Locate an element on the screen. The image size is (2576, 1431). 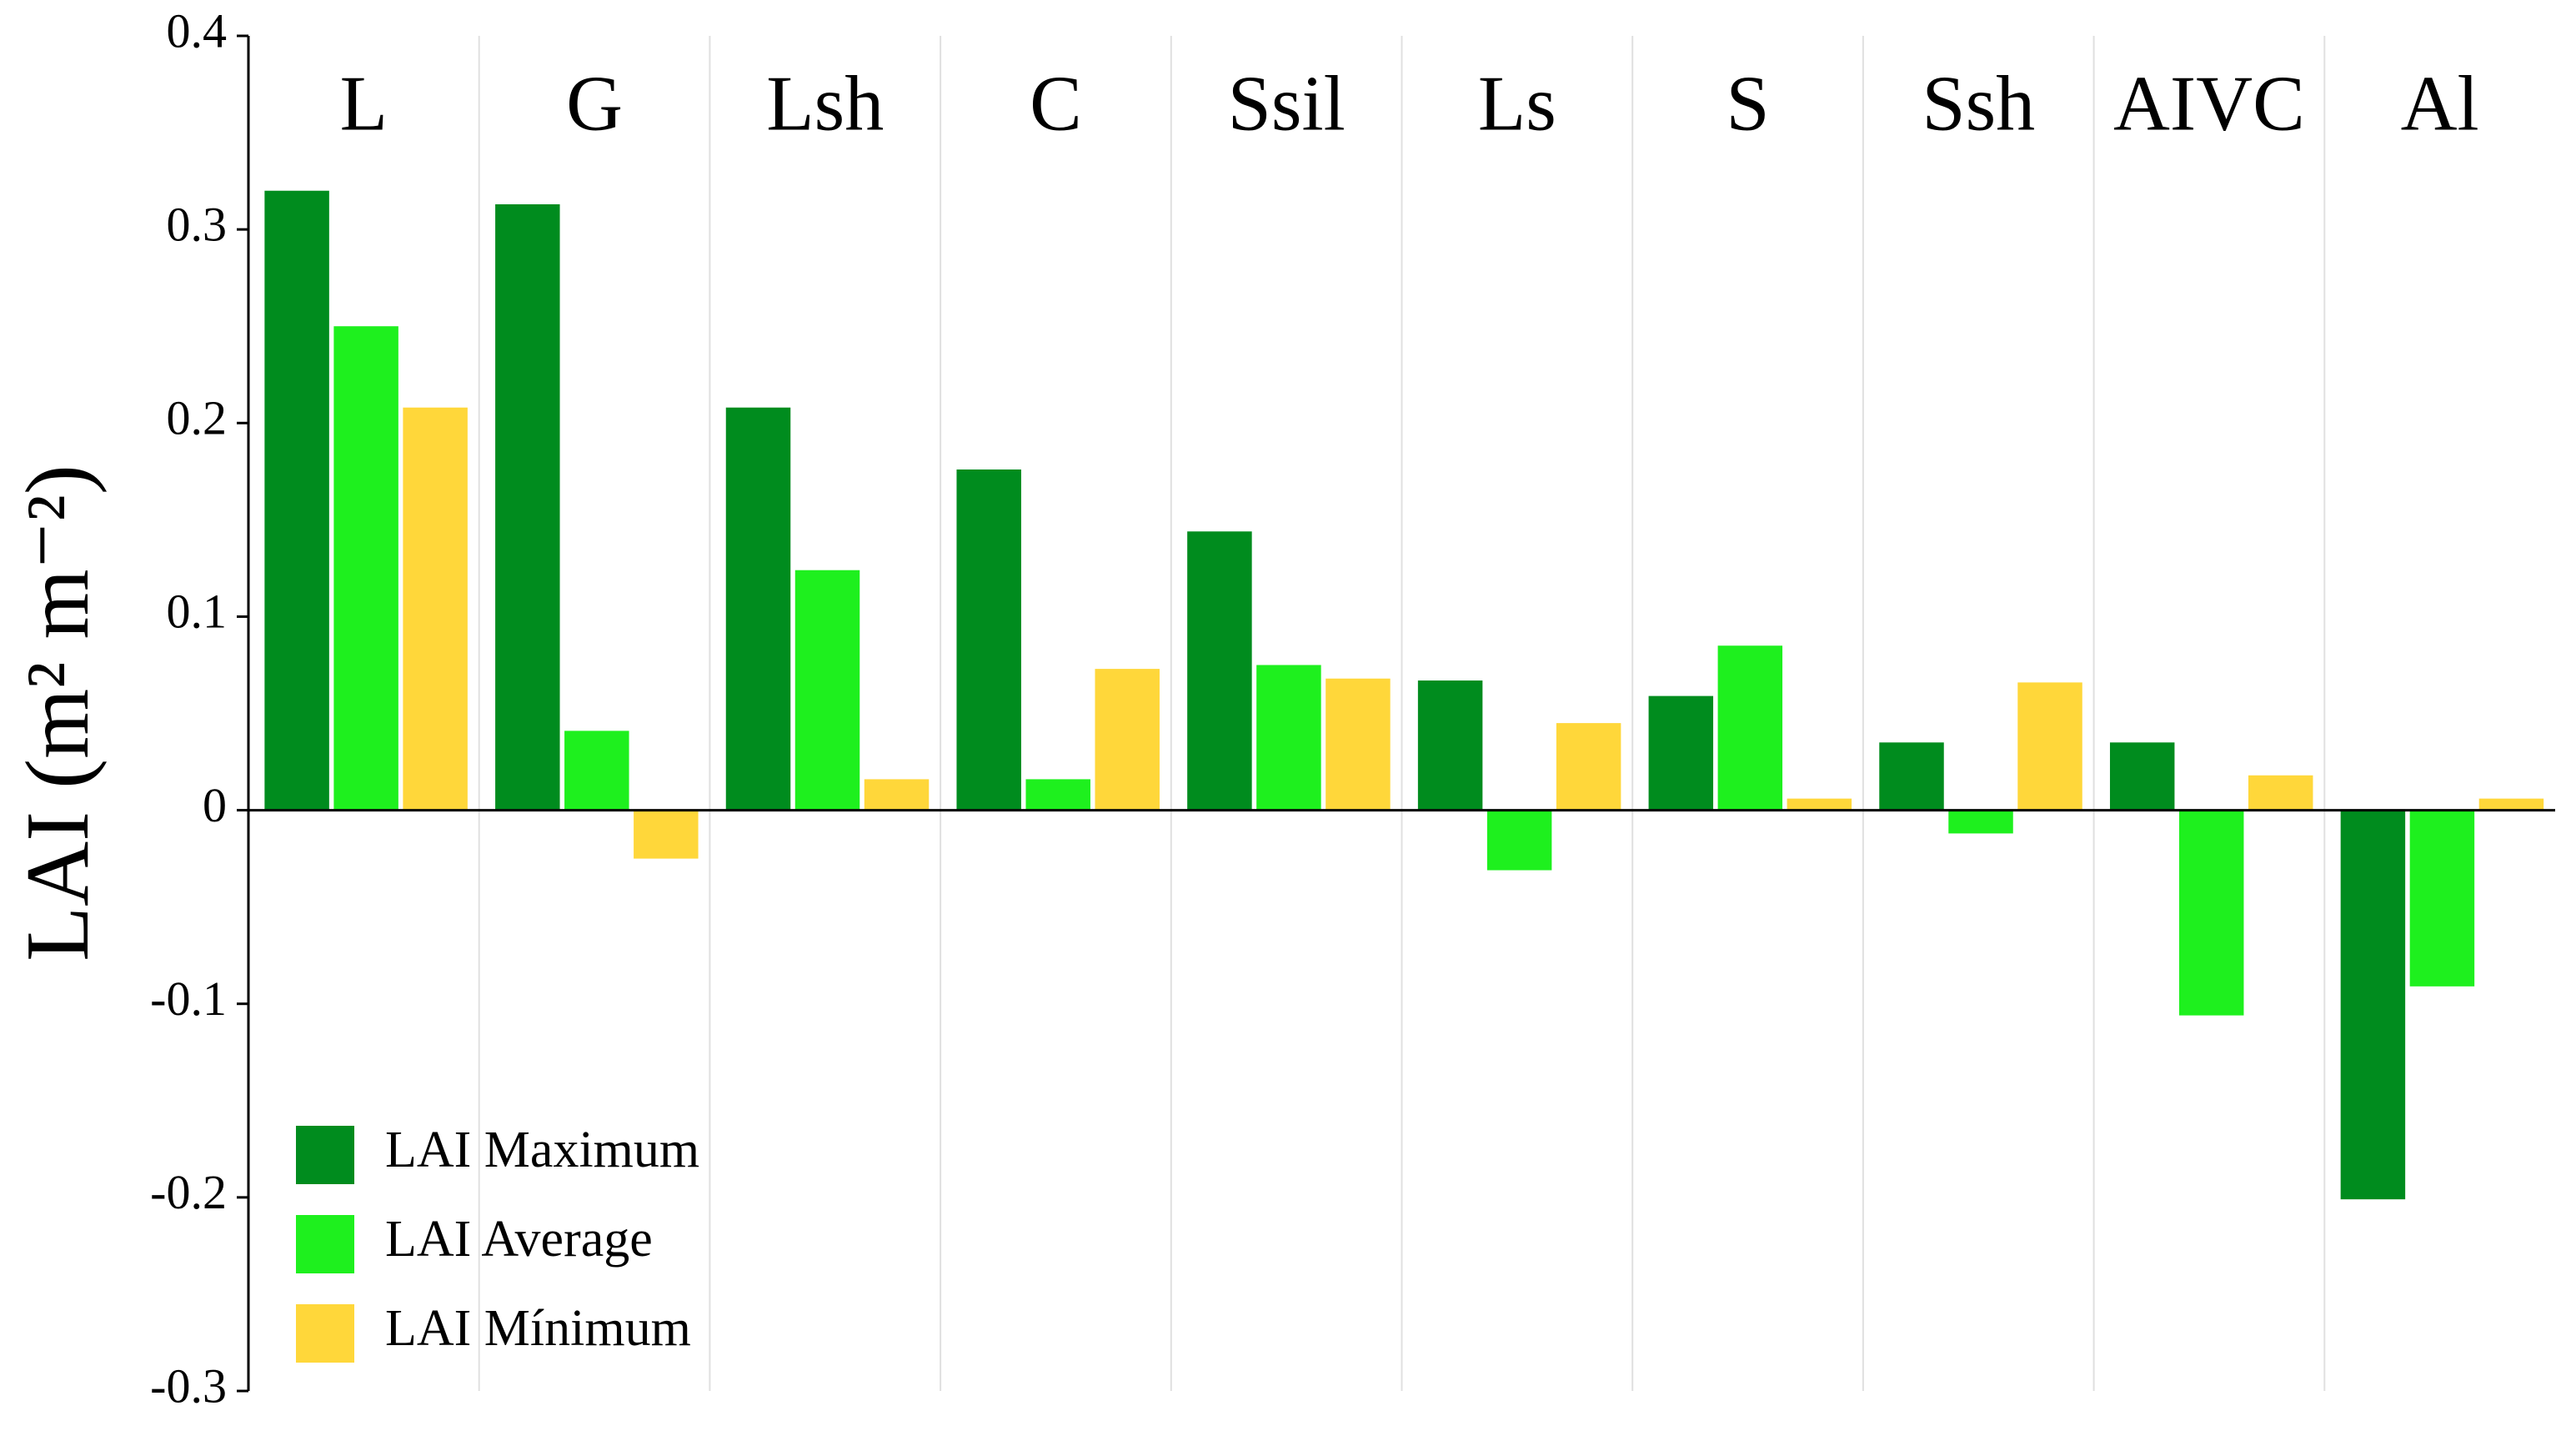
y-tick-label: 0.4 is located at coordinates (197, 31).